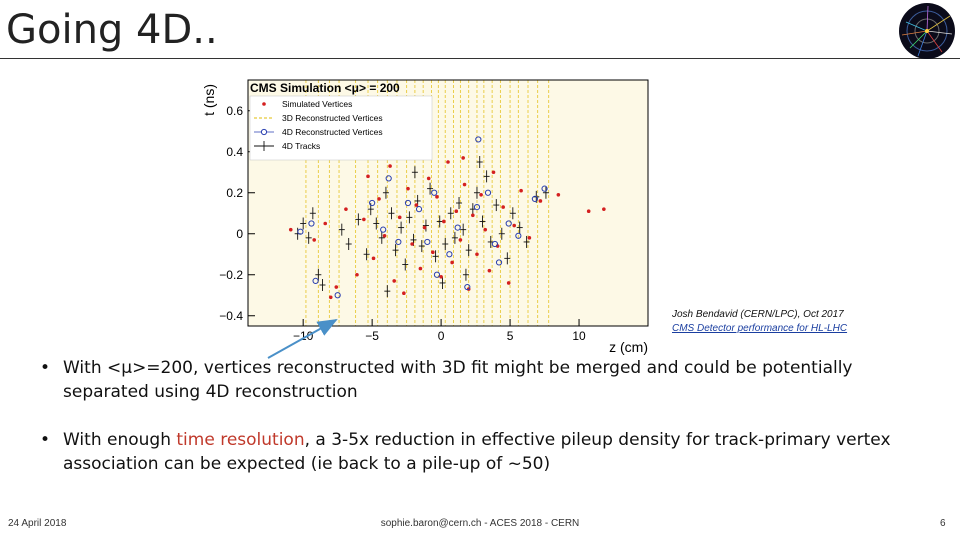  What do you see at coordinates (628, 347) in the screenshot?
I see `x-axis-label: z (cm)` at bounding box center [628, 347].